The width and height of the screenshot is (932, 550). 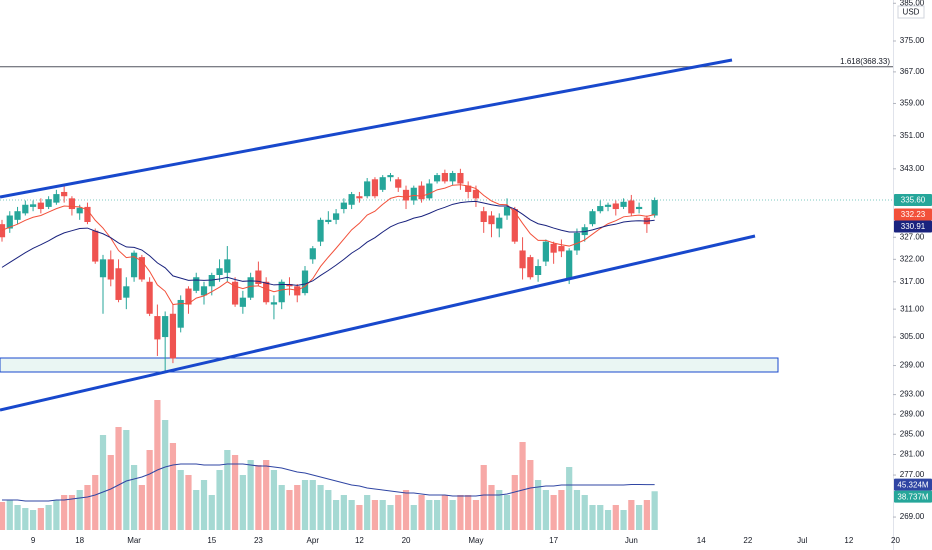 I want to click on y-tick-label: 351.00, so click(x=912, y=135).